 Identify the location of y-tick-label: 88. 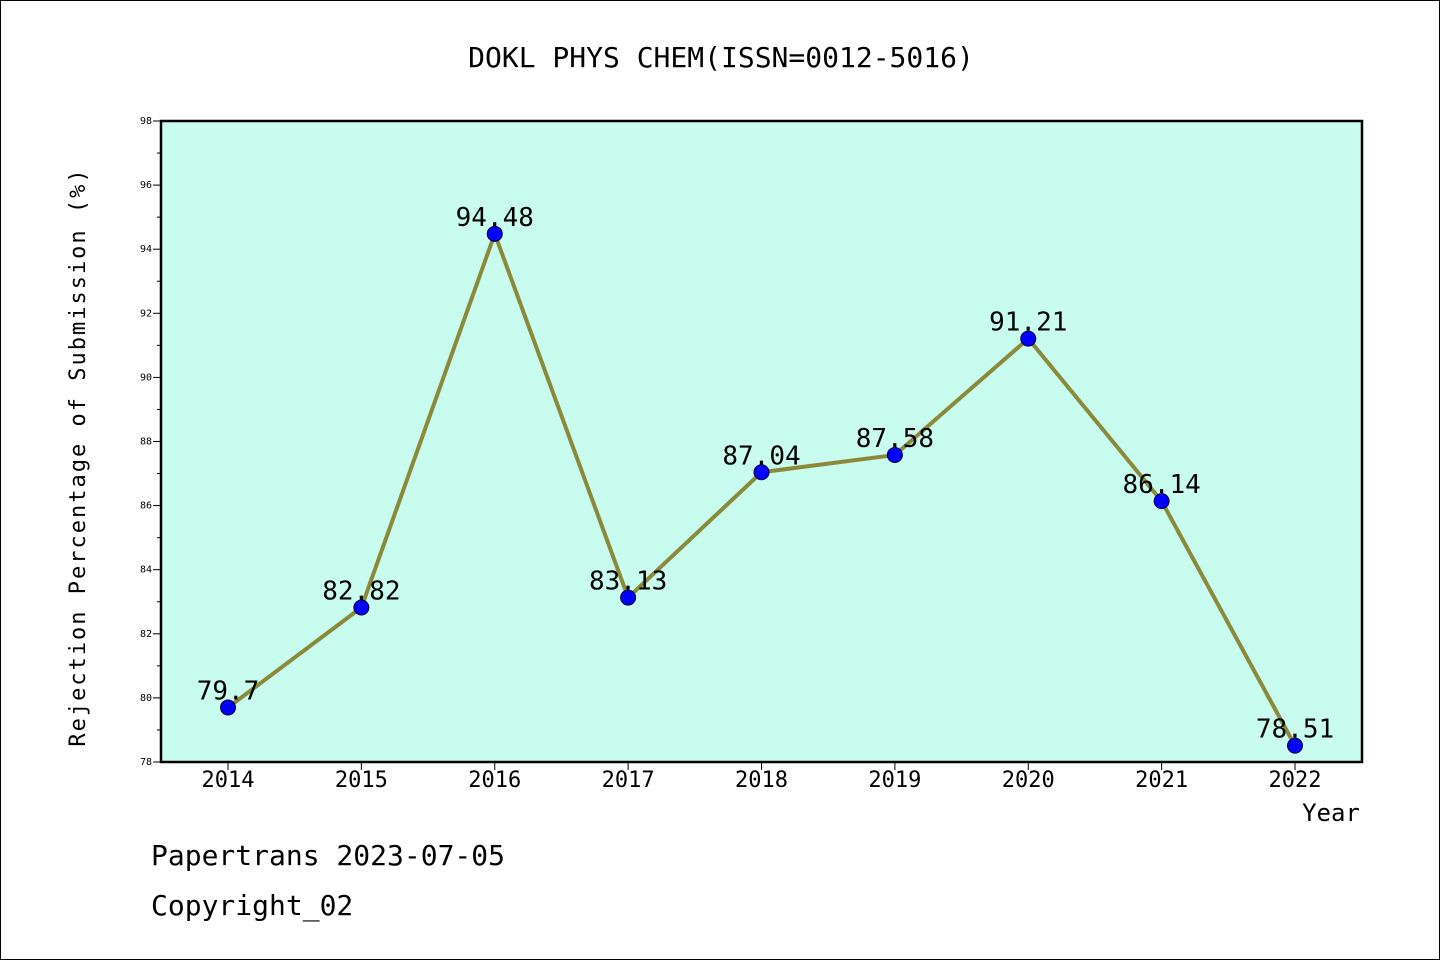
(146, 442).